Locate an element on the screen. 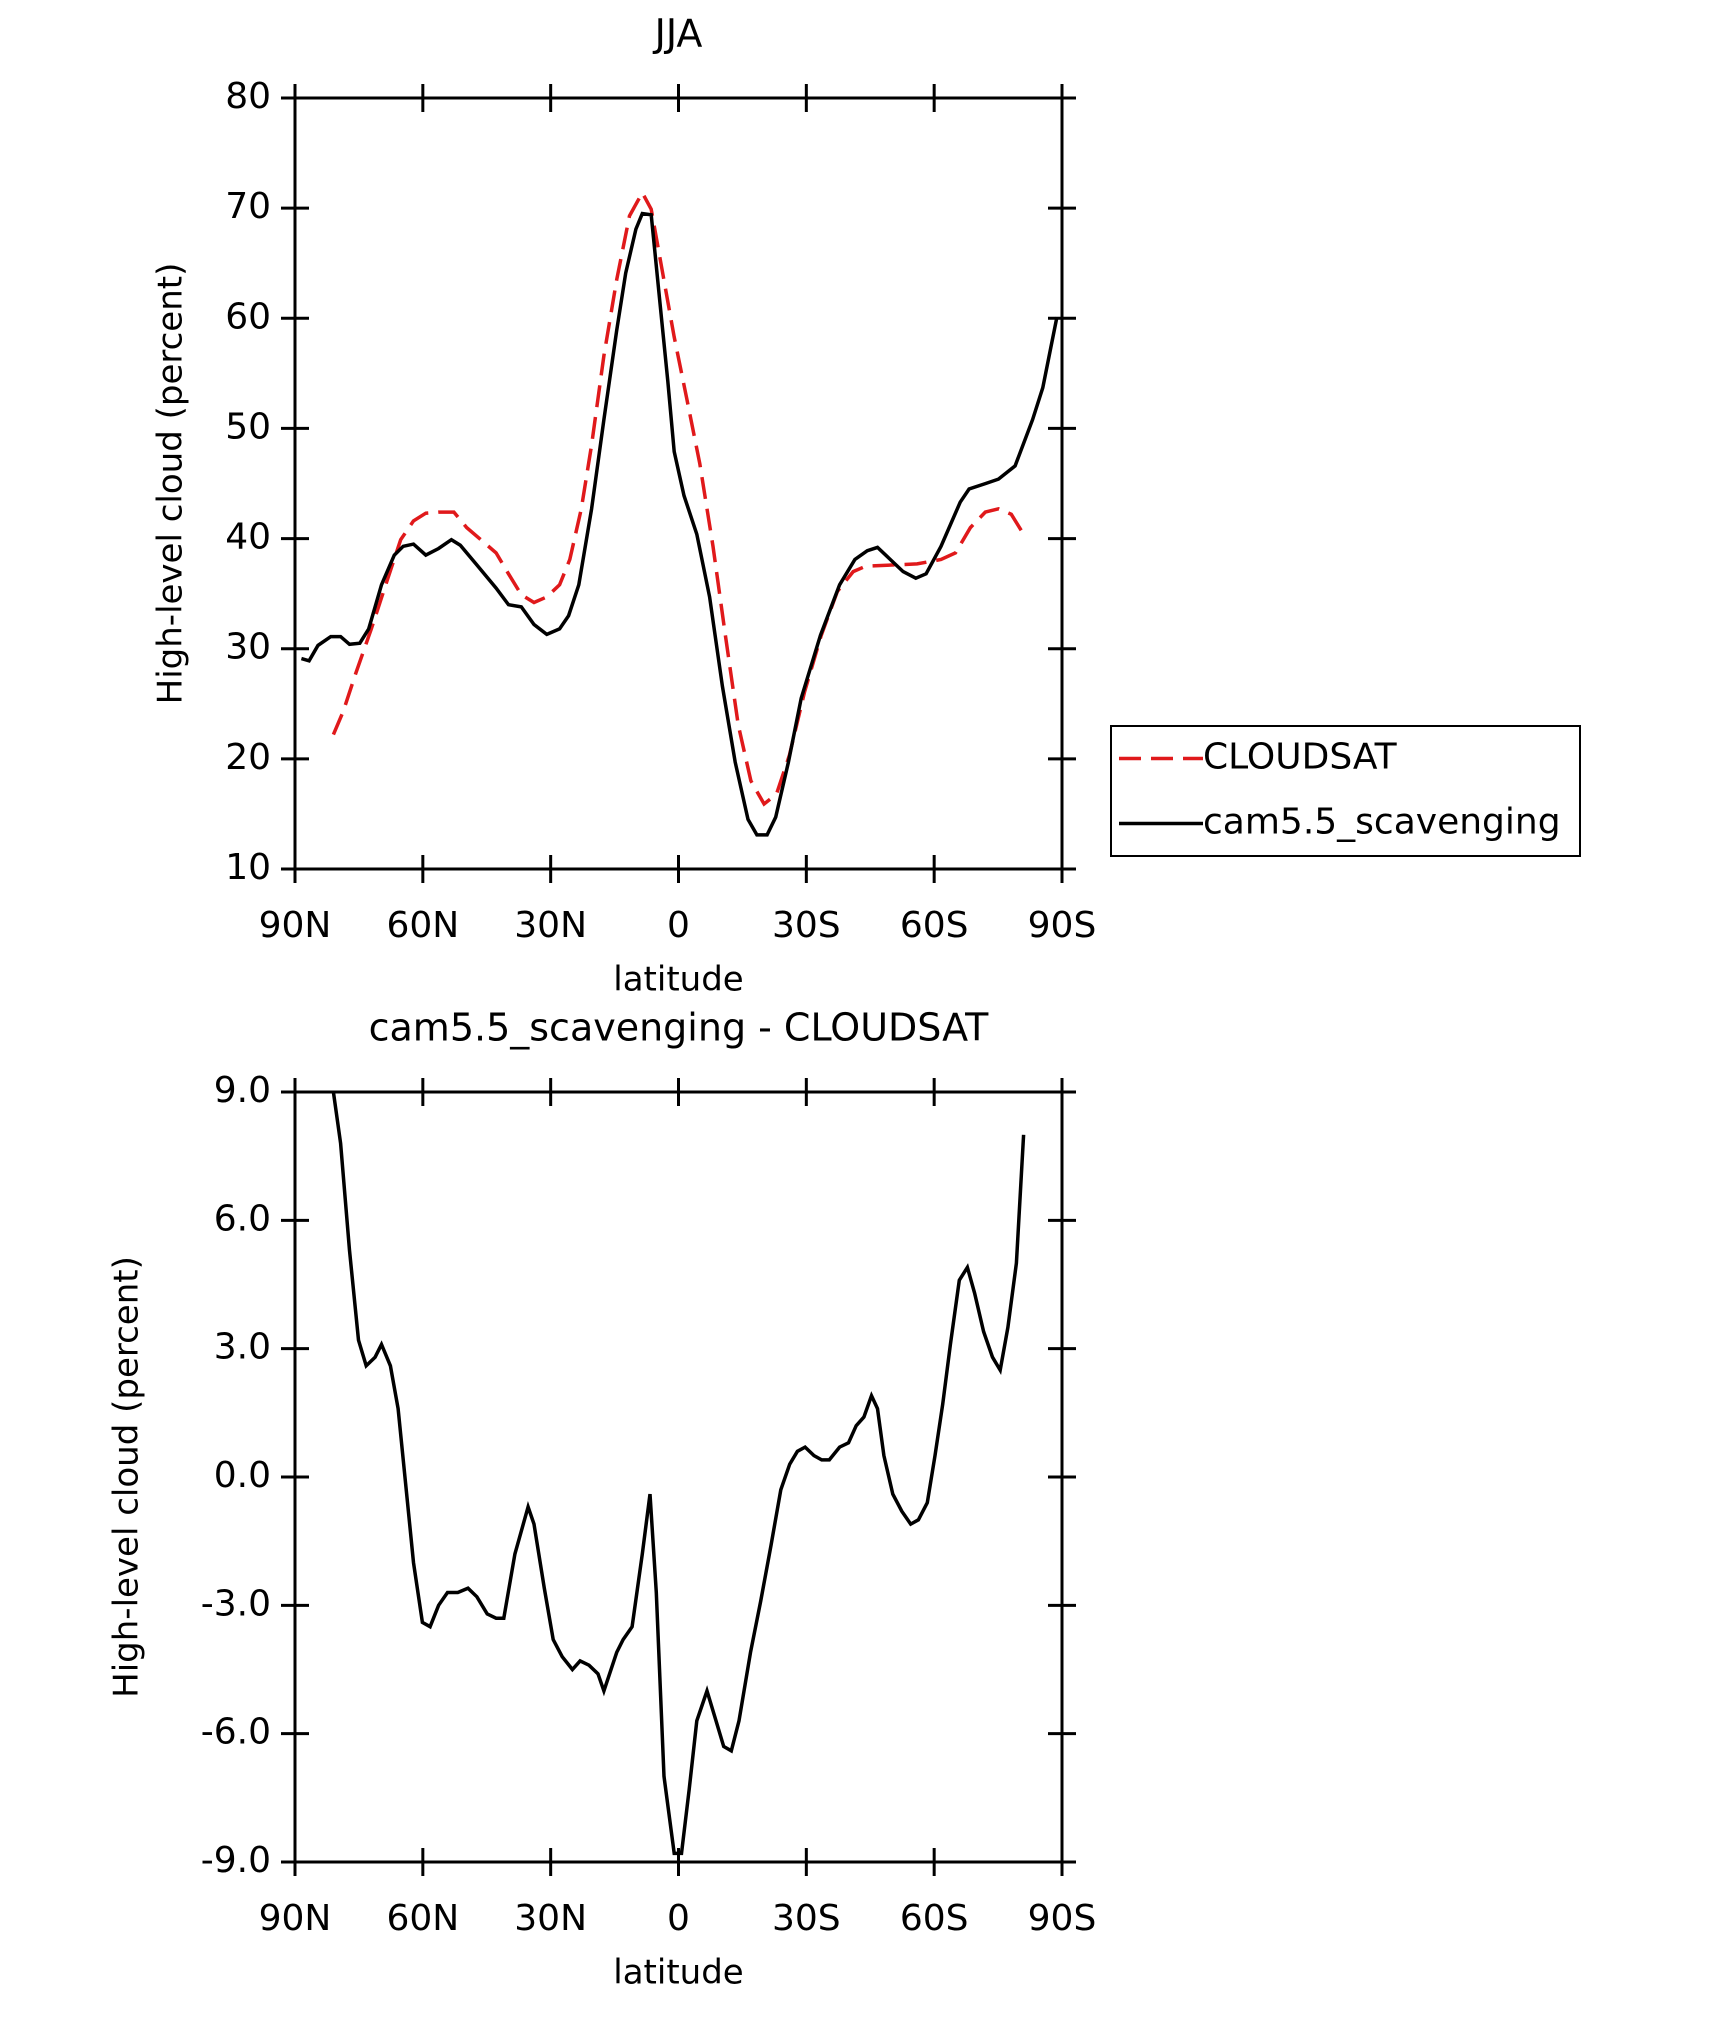  y-tick-label: 0.0 is located at coordinates (242, 1475).